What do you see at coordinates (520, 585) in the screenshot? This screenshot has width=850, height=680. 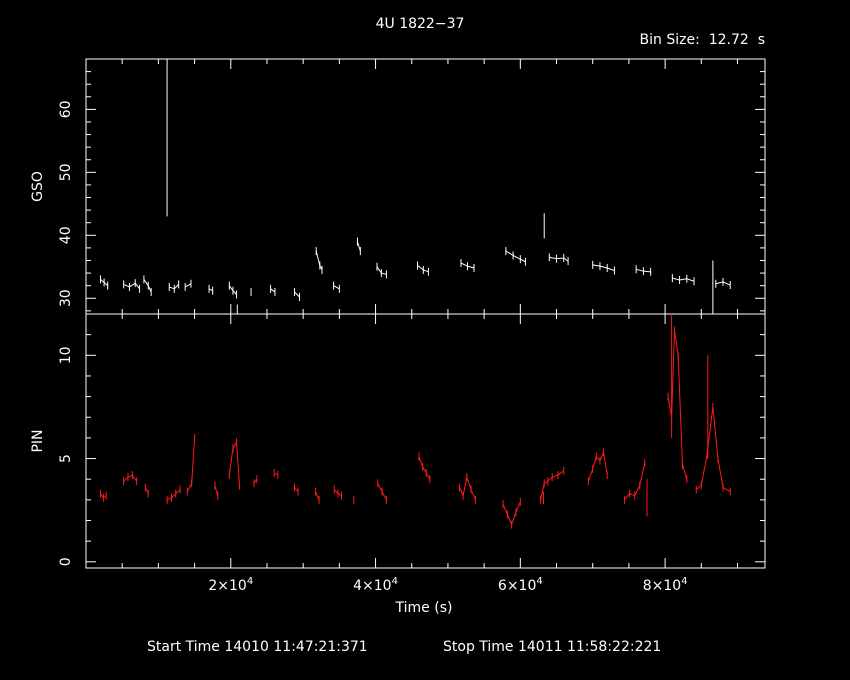 I see `x-tick-label: 6×104` at bounding box center [520, 585].